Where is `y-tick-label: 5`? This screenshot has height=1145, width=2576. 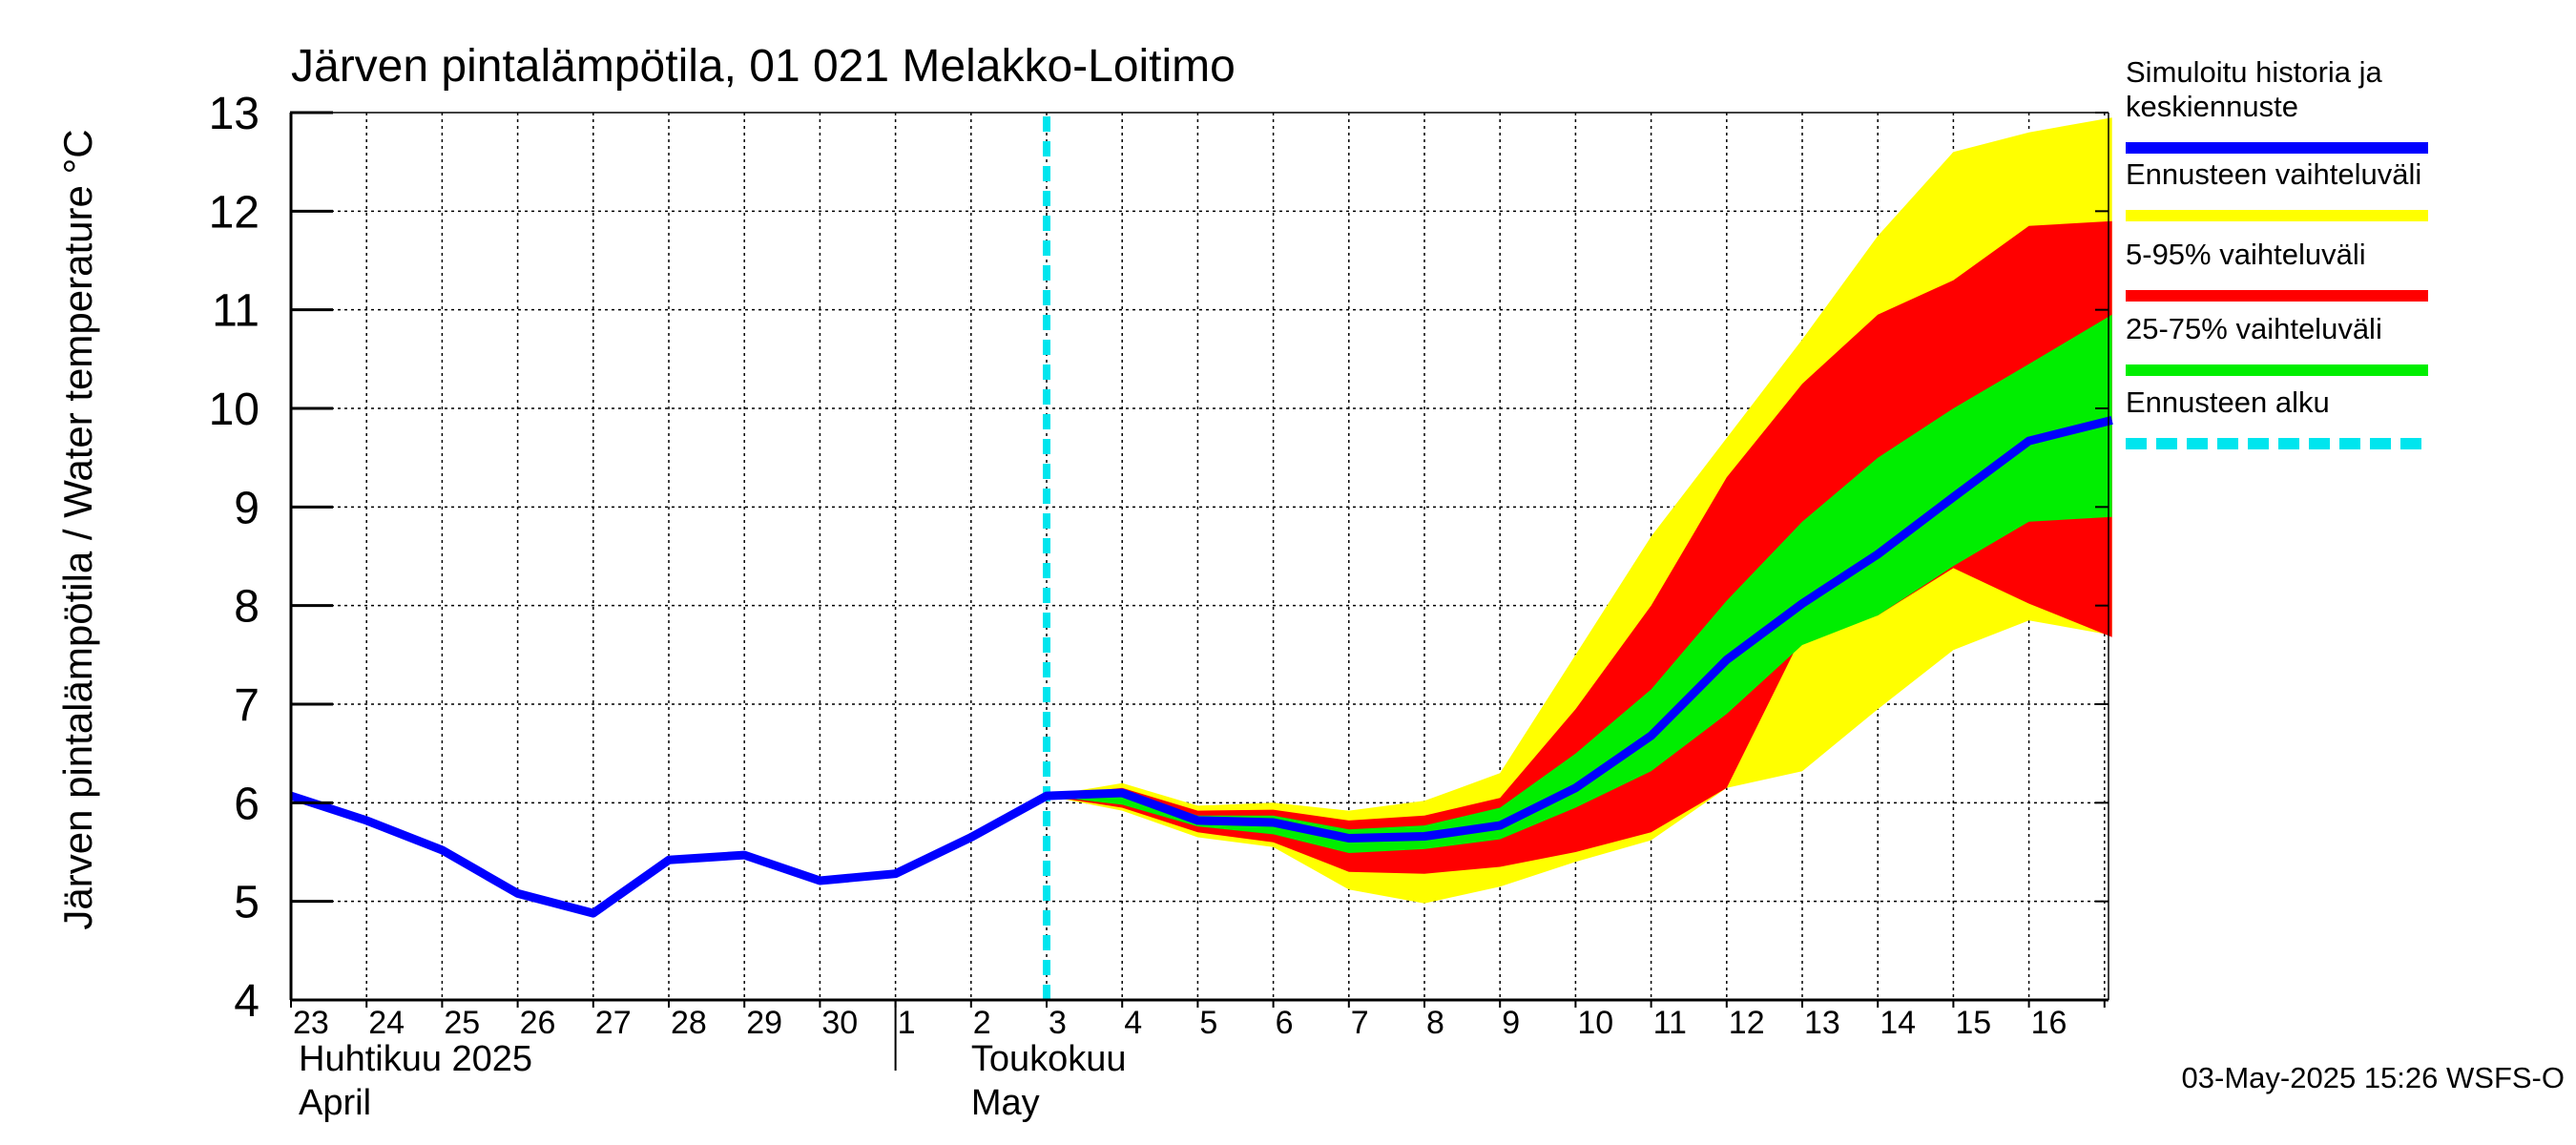
y-tick-label: 5 is located at coordinates (247, 903).